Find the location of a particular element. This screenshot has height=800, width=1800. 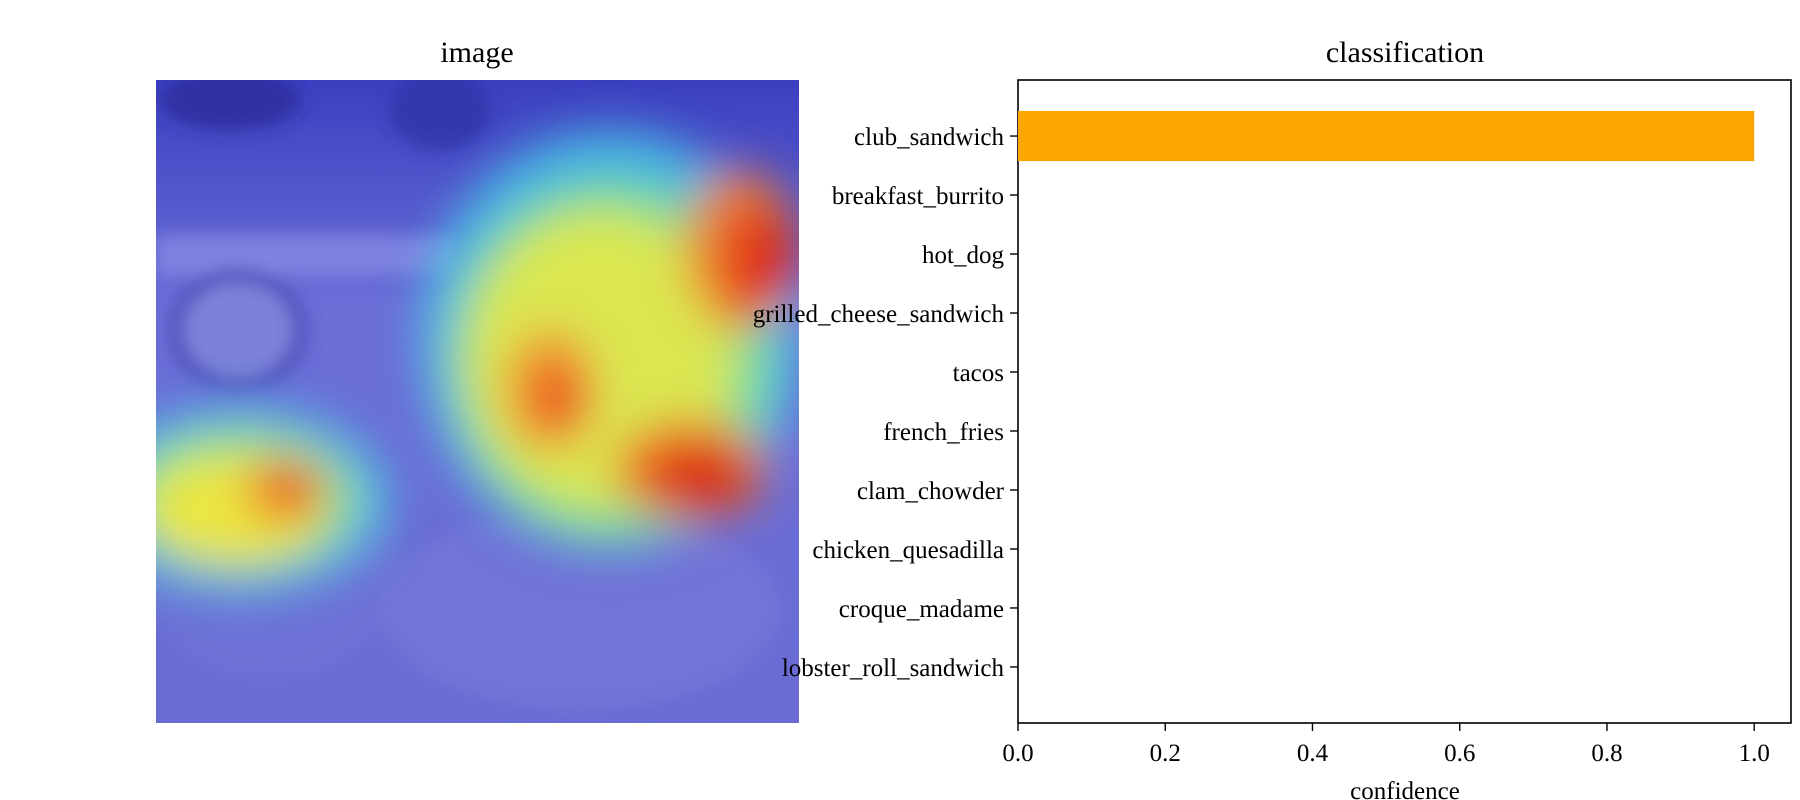

y-tick-label: grilled_cheese_sandwich is located at coordinates (879, 314).